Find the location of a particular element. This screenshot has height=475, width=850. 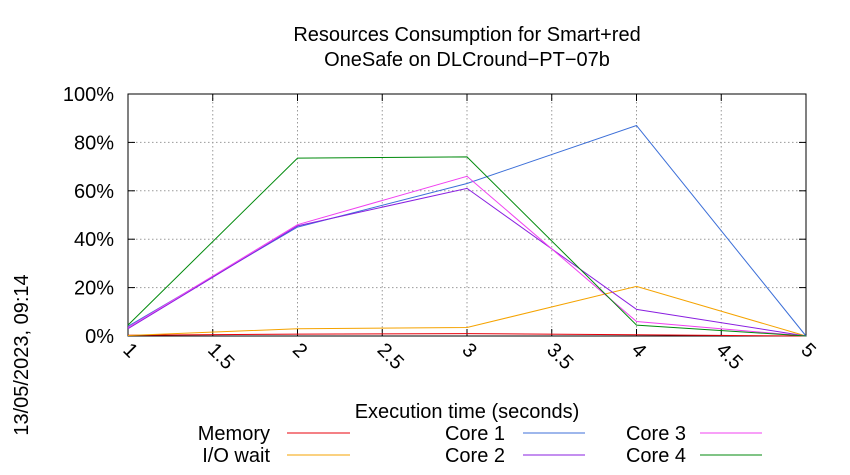

y-tick-label: 80% is located at coordinates (94, 143).